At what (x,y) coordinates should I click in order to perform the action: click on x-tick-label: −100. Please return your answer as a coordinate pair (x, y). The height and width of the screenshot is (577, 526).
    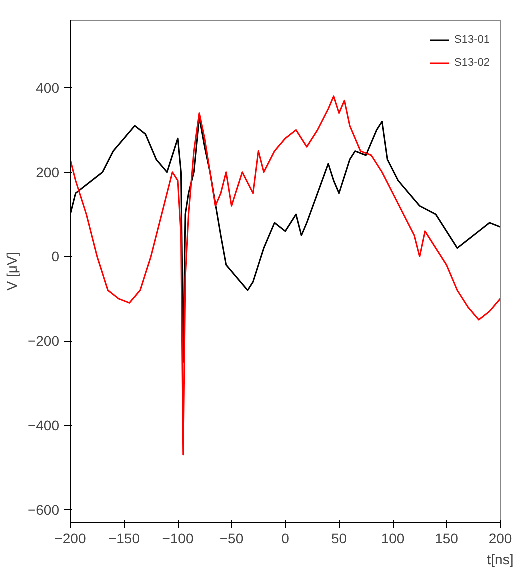
    Looking at the image, I should click on (178, 538).